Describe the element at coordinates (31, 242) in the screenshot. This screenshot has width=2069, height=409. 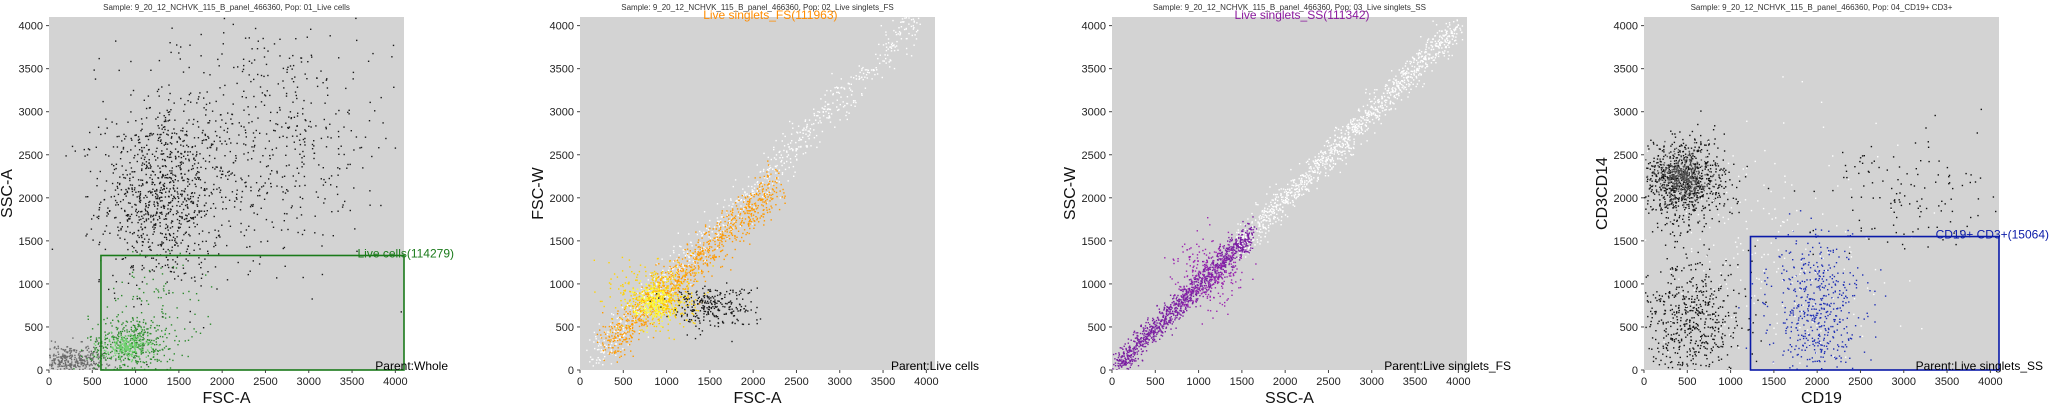
I see `y-tick-label: 1500` at that location.